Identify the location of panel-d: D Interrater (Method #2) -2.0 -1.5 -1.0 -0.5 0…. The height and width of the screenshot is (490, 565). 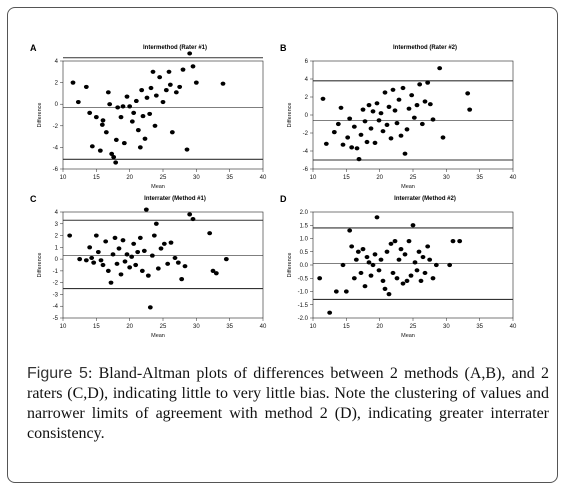
(398, 266).